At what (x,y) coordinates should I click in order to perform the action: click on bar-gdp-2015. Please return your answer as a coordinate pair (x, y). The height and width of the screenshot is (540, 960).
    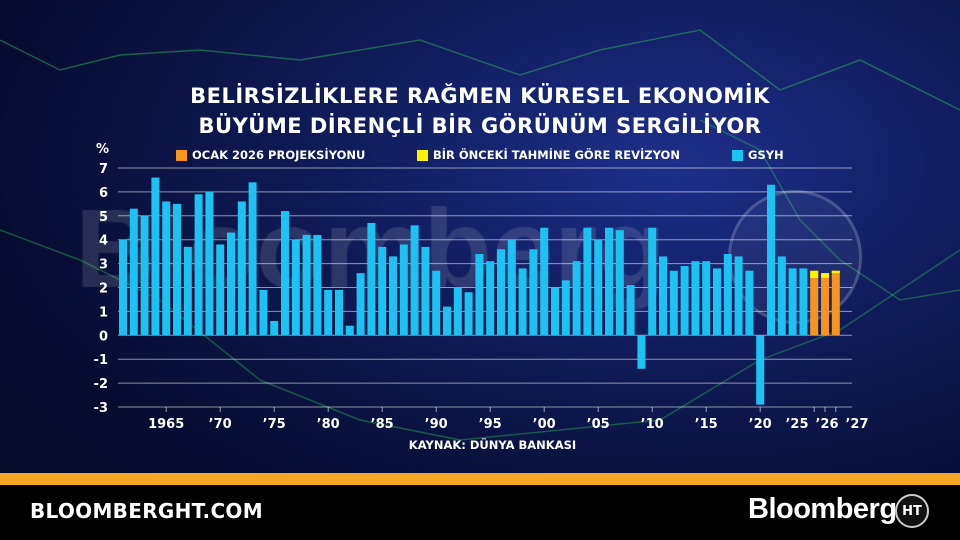
    Looking at the image, I should click on (706, 298).